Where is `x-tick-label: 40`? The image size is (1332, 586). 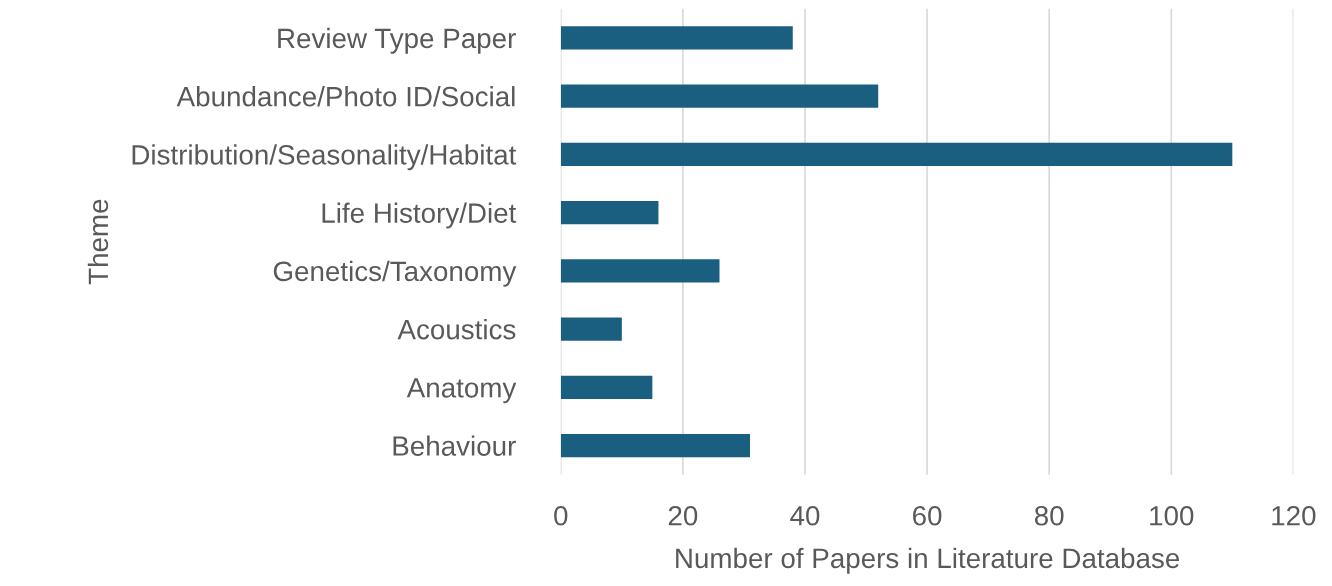
x-tick-label: 40 is located at coordinates (805, 515).